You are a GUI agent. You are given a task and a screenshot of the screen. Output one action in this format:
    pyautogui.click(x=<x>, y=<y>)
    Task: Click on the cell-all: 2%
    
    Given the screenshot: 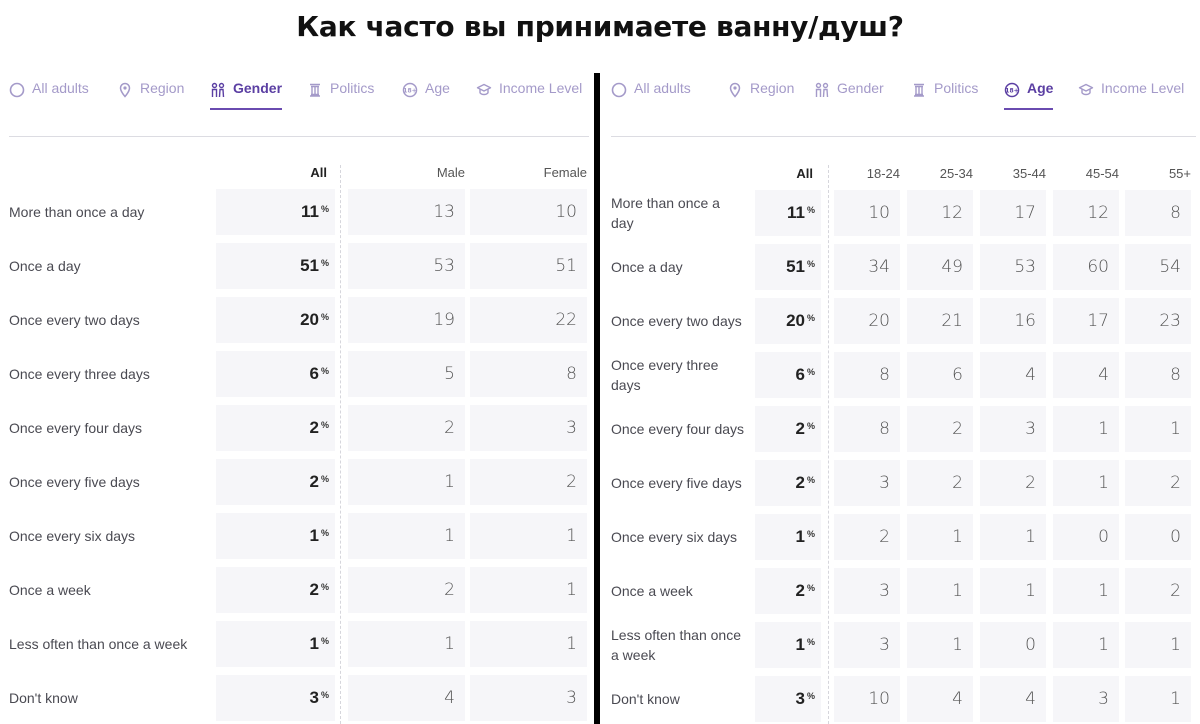 What is the action you would take?
    pyautogui.click(x=788, y=591)
    